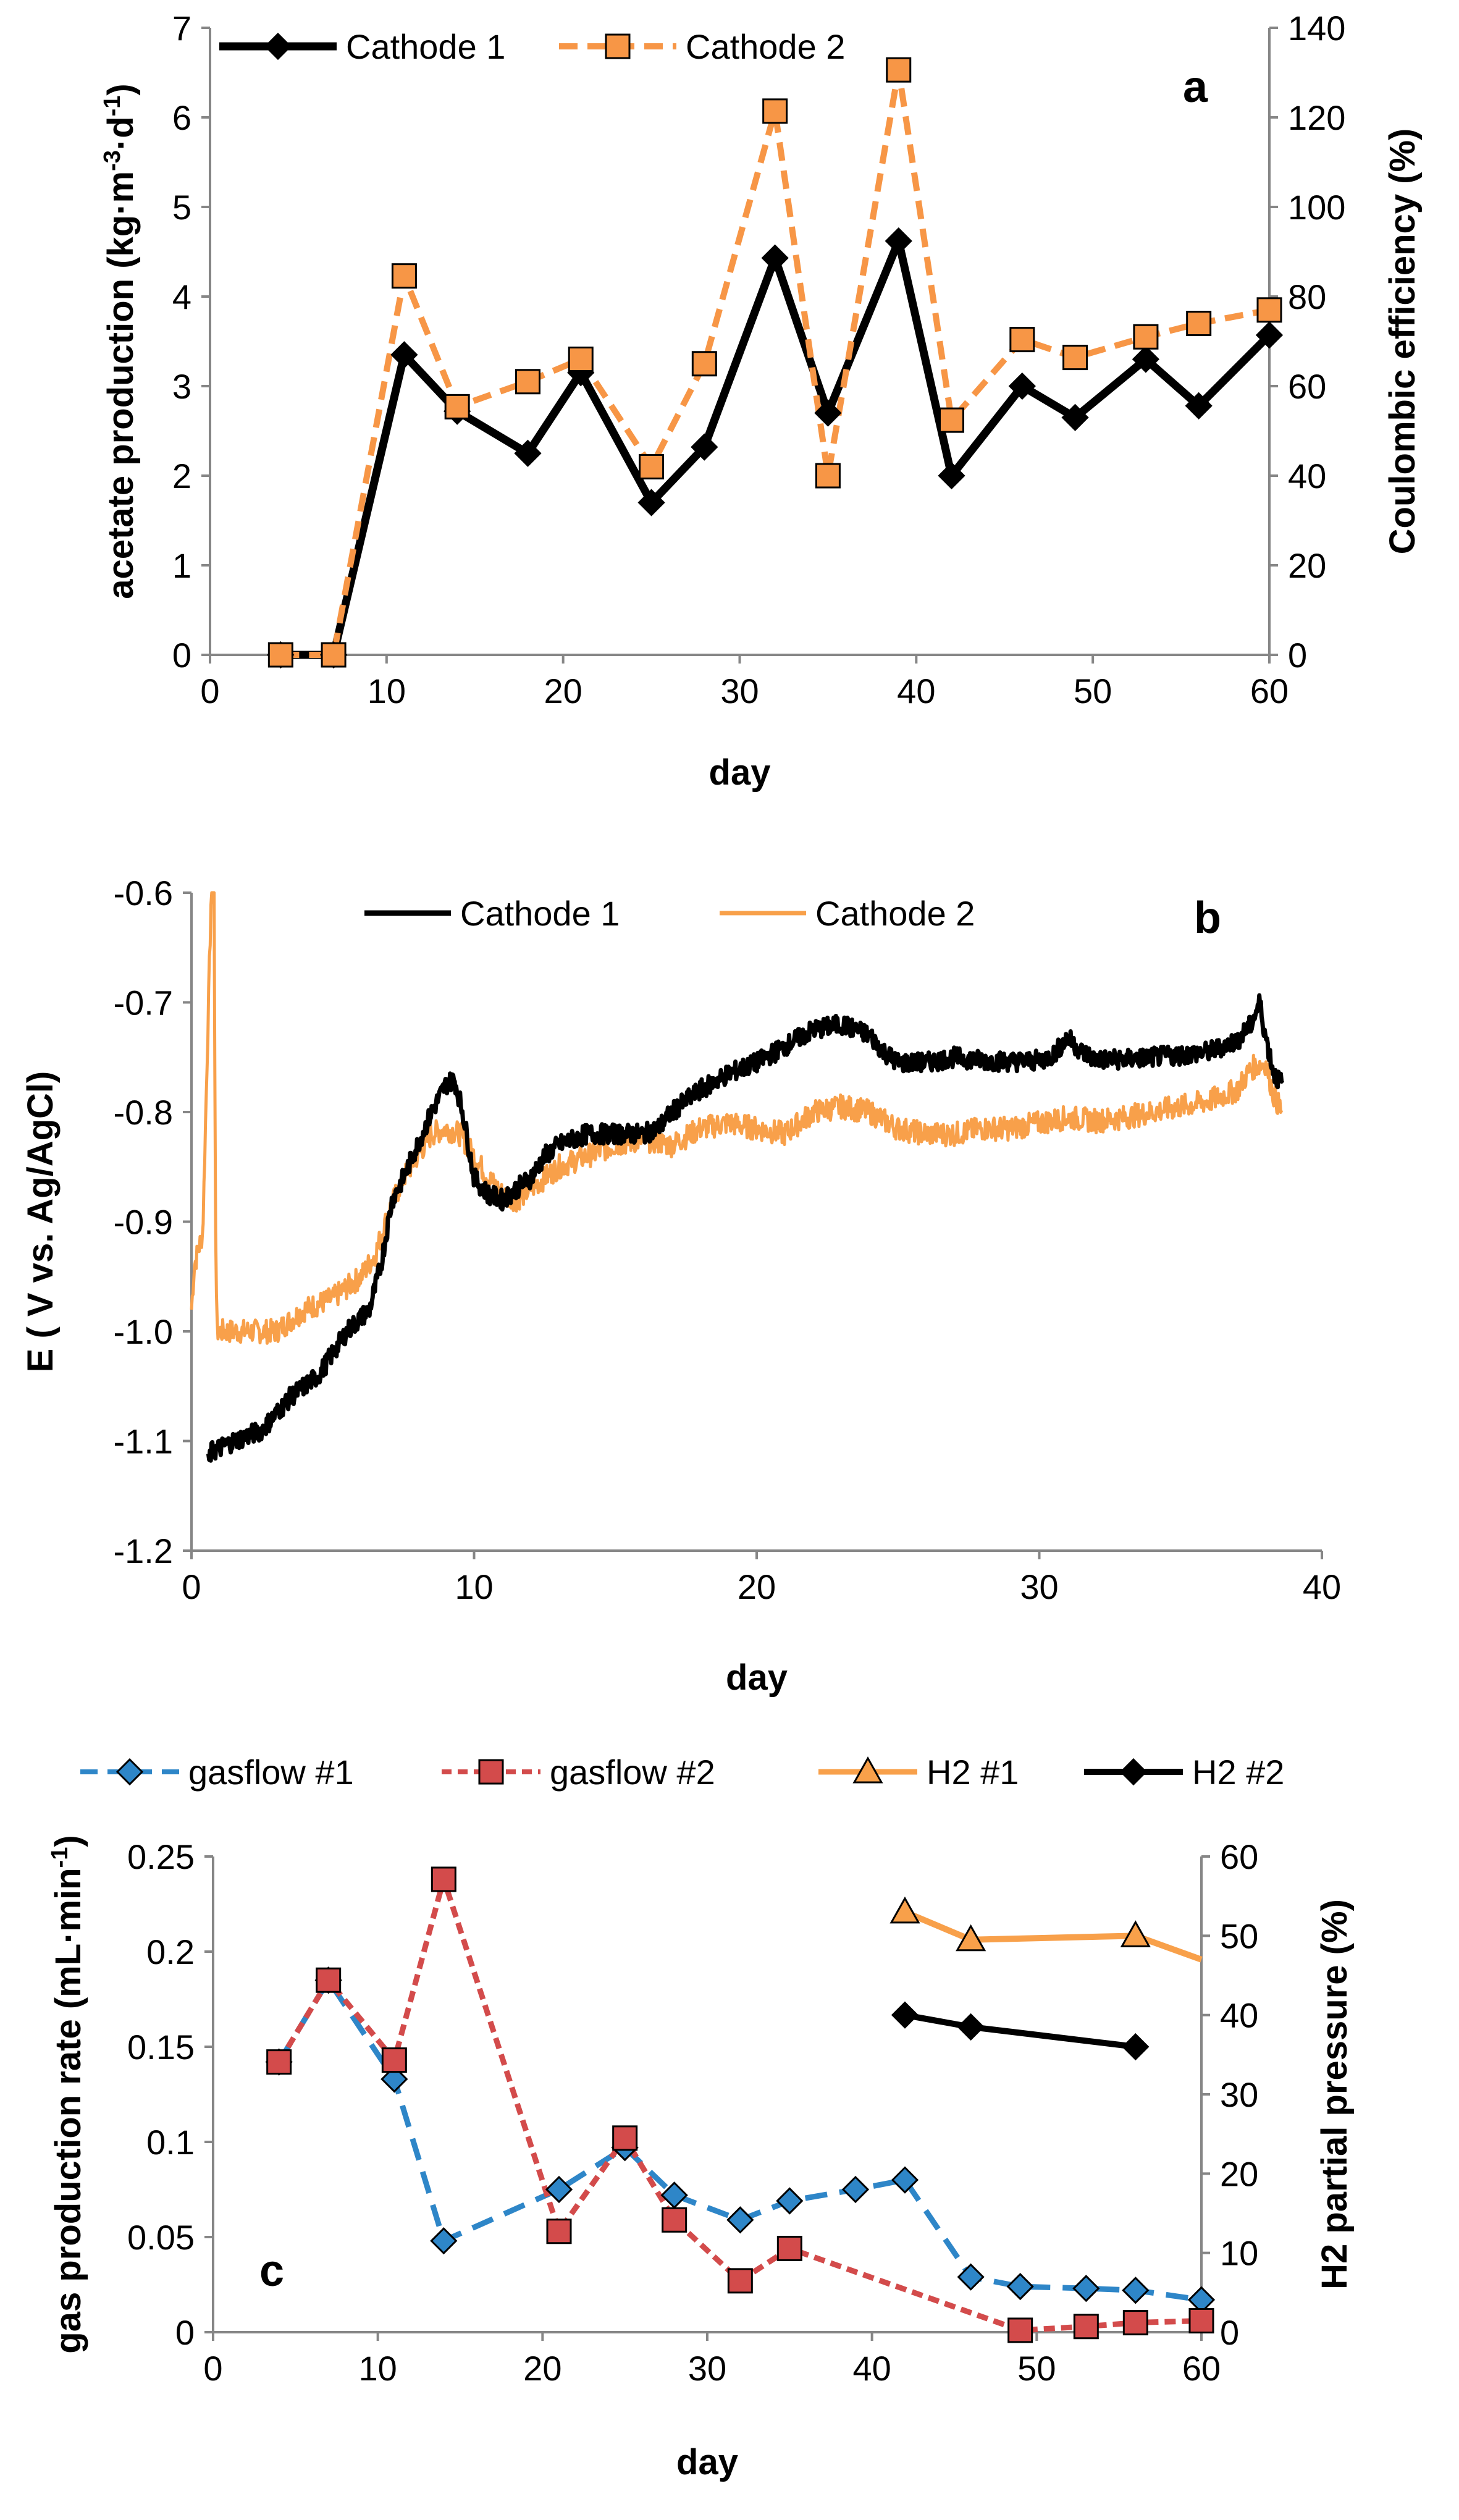 Image resolution: width=1459 pixels, height=2520 pixels. Describe the element at coordinates (144, 893) in the screenshot. I see `panel-b-y-tick-label: -0.6` at that location.